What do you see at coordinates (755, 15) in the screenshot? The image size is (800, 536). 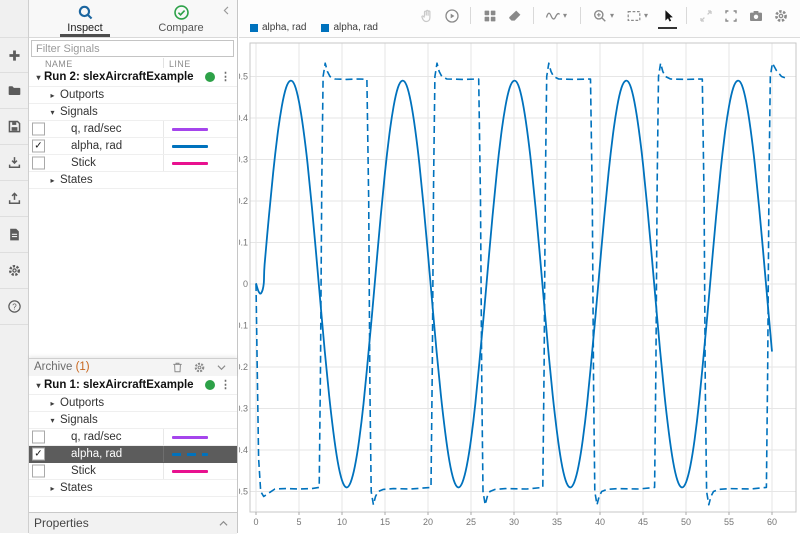 I see `snapshot-icon` at bounding box center [755, 15].